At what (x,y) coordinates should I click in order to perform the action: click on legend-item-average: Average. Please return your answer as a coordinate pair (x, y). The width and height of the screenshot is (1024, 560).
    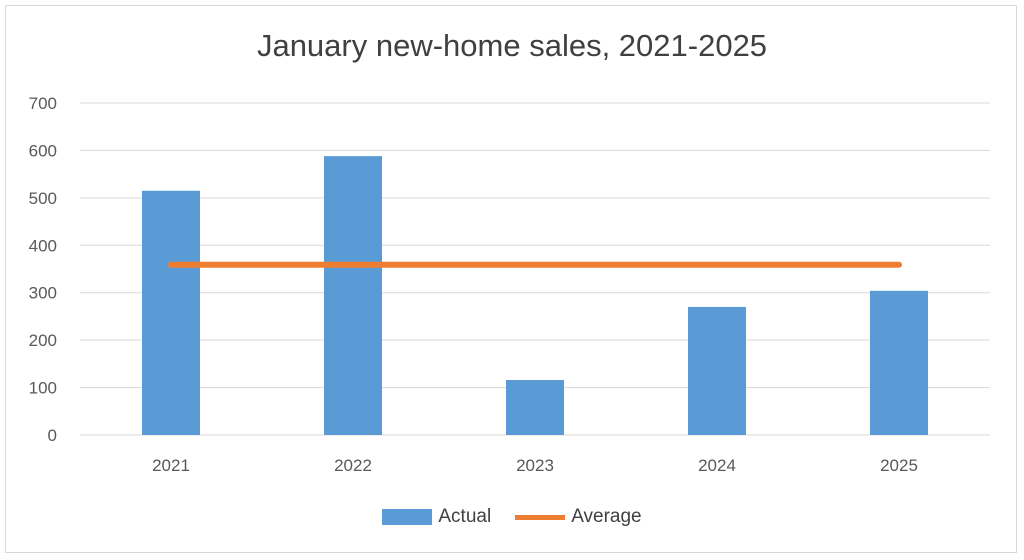
    Looking at the image, I should click on (578, 517).